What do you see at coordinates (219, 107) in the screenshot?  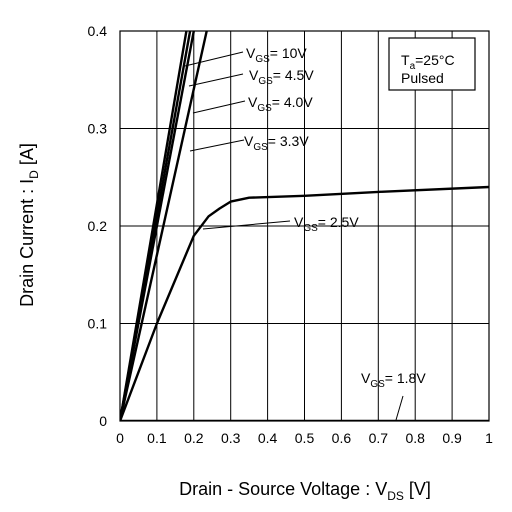 I see `leader-vgs-4-0v` at bounding box center [219, 107].